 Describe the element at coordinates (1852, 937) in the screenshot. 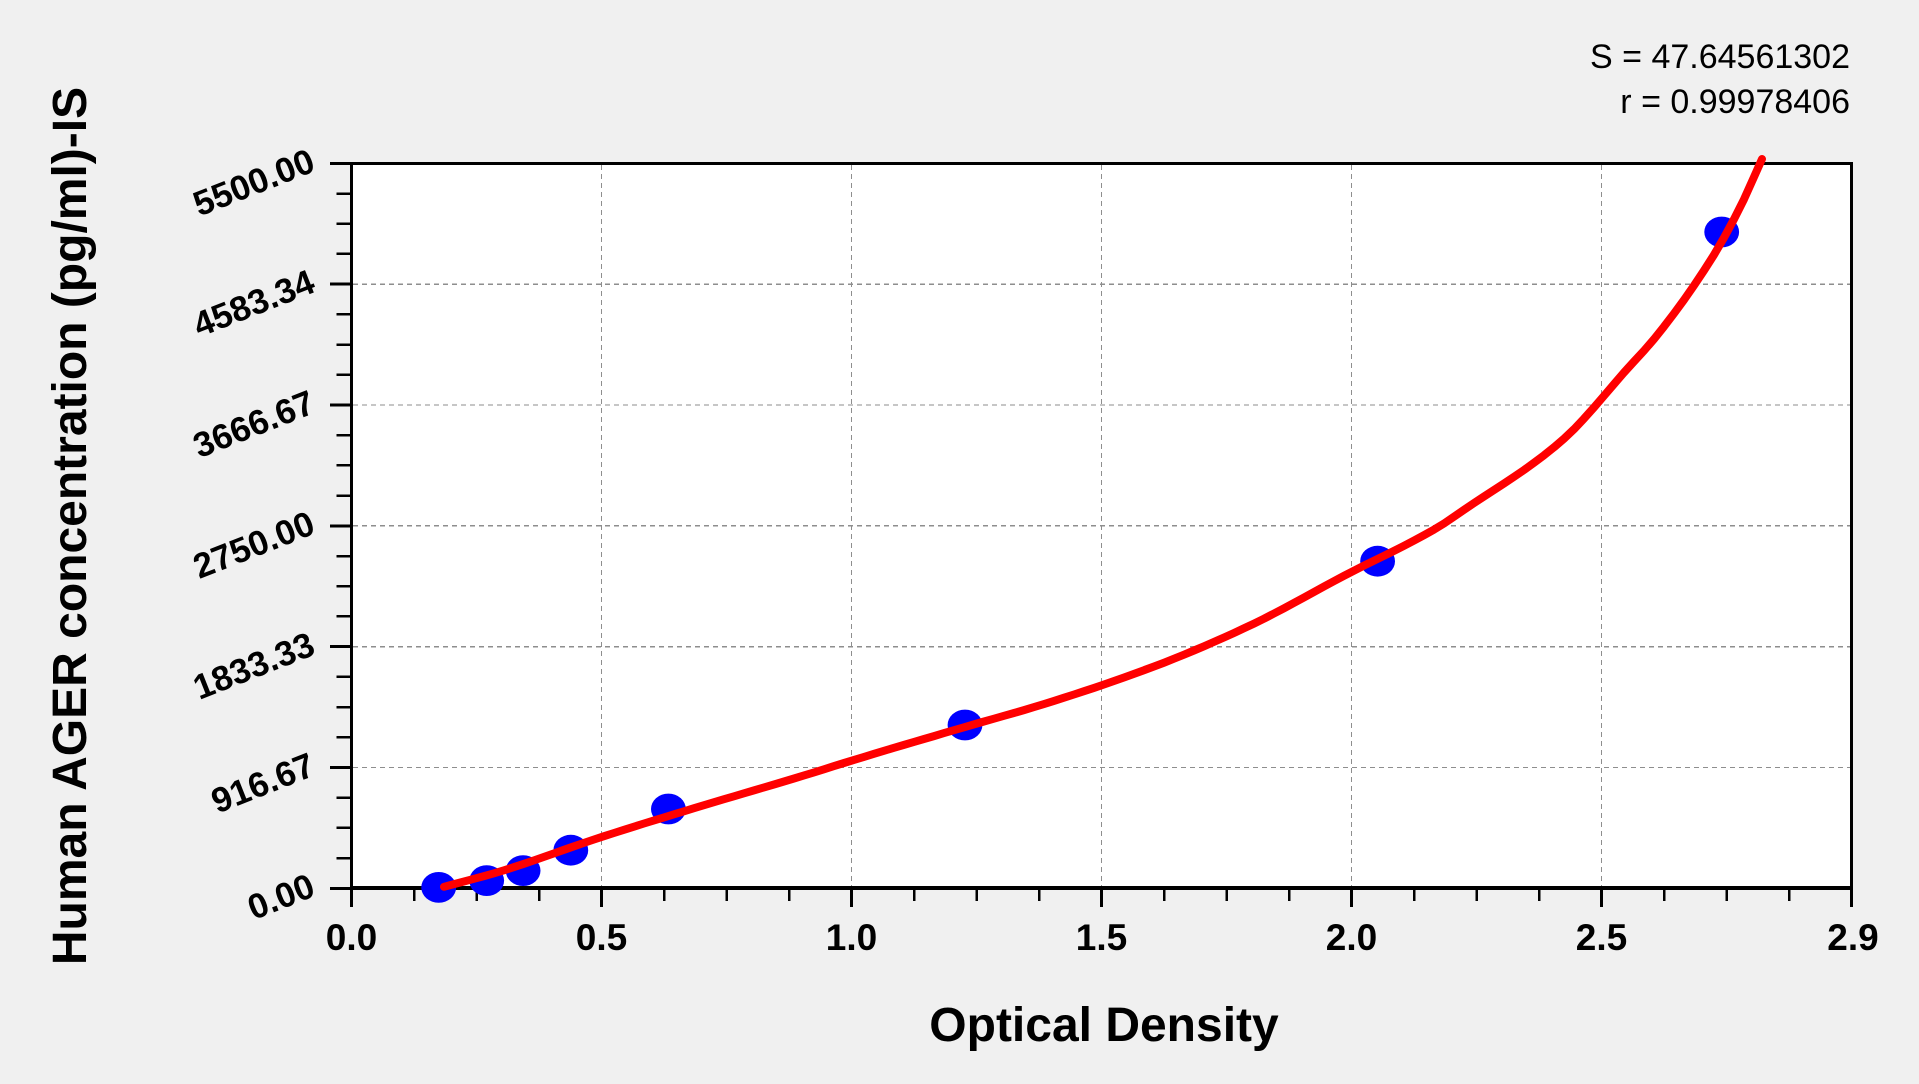

I see `svg-text: 2.9` at that location.